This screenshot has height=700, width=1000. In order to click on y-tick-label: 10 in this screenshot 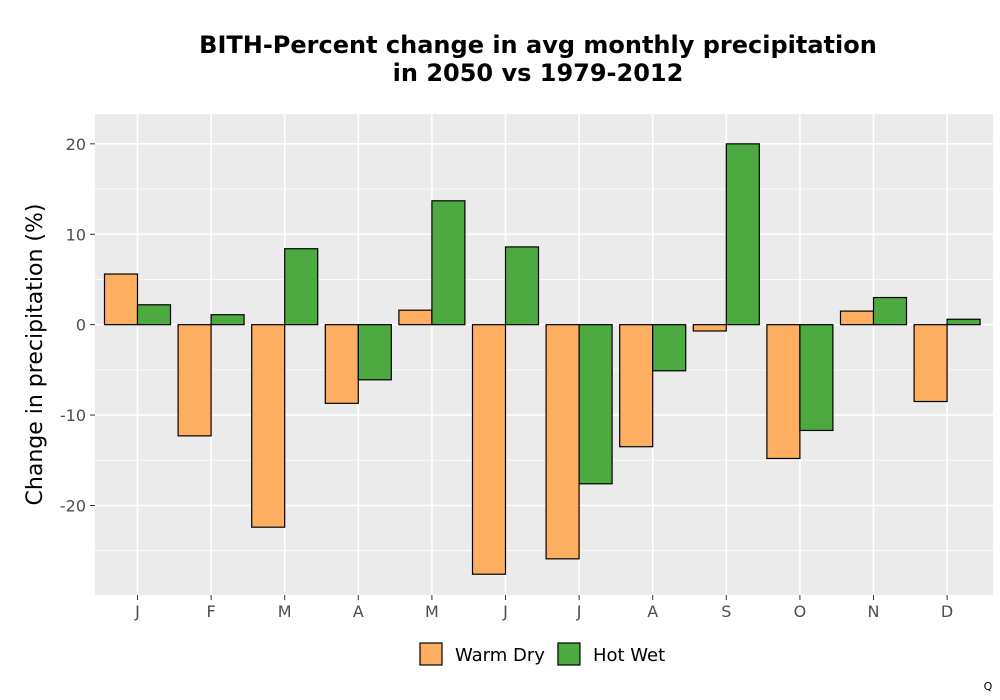, I will do `click(76, 234)`.